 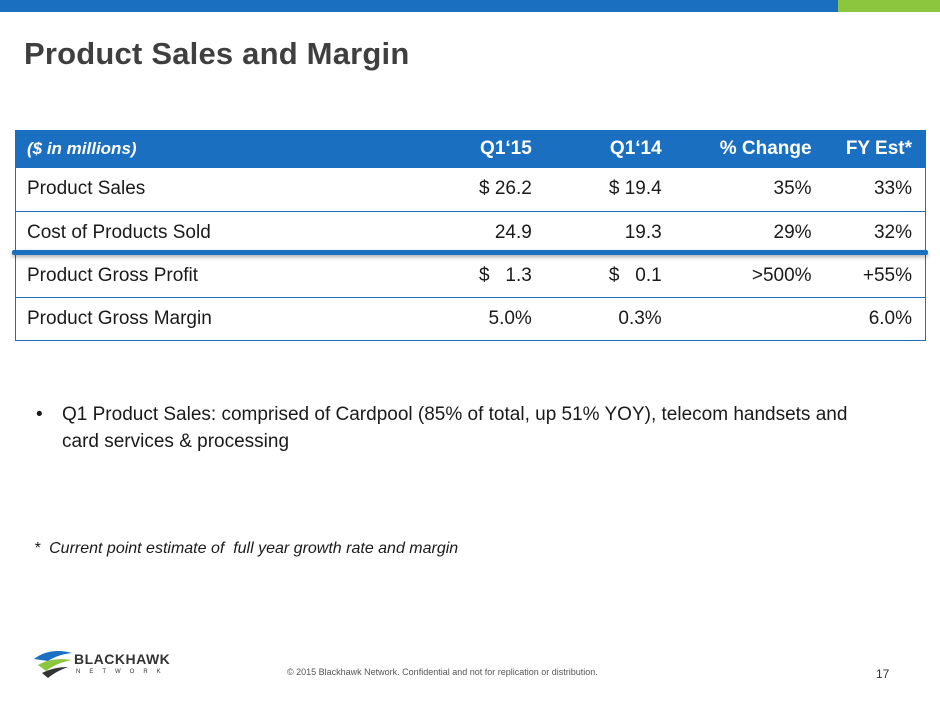 What do you see at coordinates (215, 233) in the screenshot?
I see `row-label: Cost of Products Sold` at bounding box center [215, 233].